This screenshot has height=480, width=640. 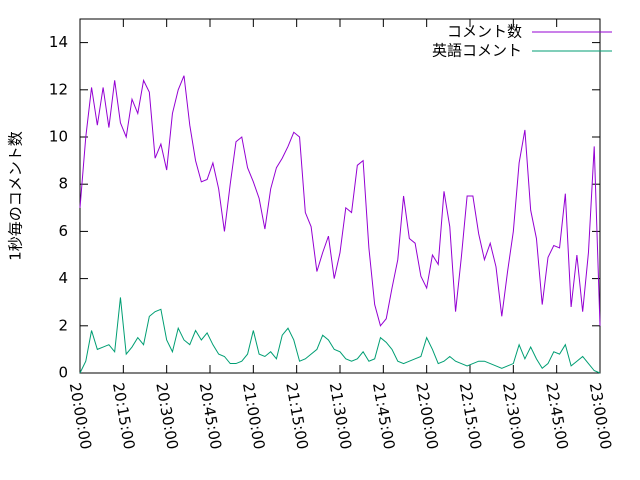 I want to click on series-line, so click(x=340, y=335).